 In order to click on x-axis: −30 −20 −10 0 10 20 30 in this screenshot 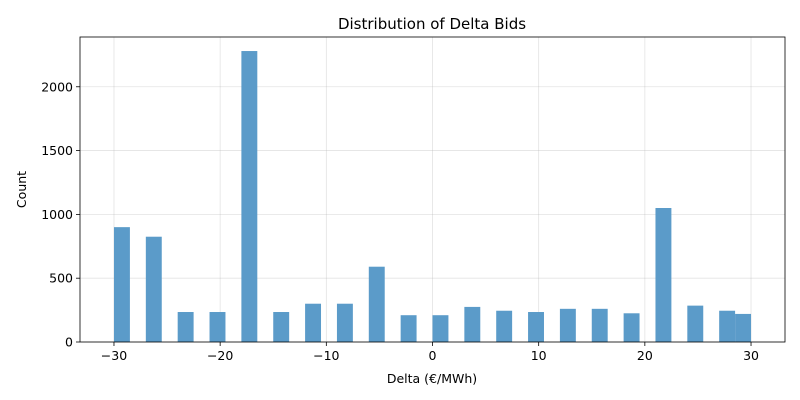, I will do `click(430, 352)`.